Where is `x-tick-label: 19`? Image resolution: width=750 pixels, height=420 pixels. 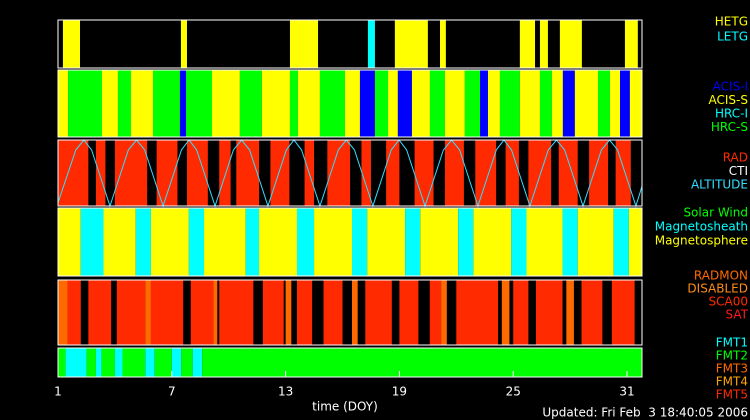
x-tick-label: 19 is located at coordinates (399, 392).